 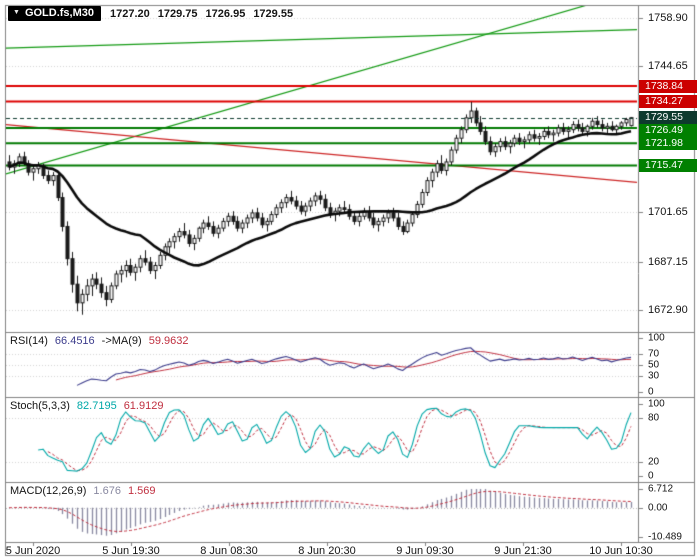 What do you see at coordinates (201, 14) in the screenshot?
I see `ohlc-readout: 1727.20 1729.75 1726.95 1729.55` at bounding box center [201, 14].